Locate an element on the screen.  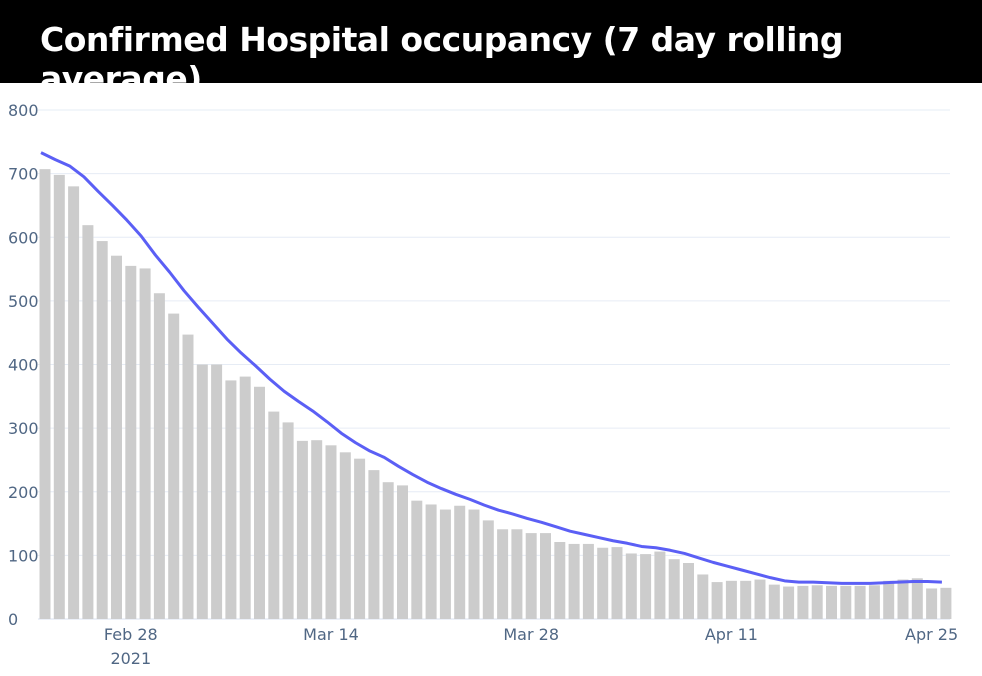
y-tick-label: 800 is located at coordinates (23, 110).